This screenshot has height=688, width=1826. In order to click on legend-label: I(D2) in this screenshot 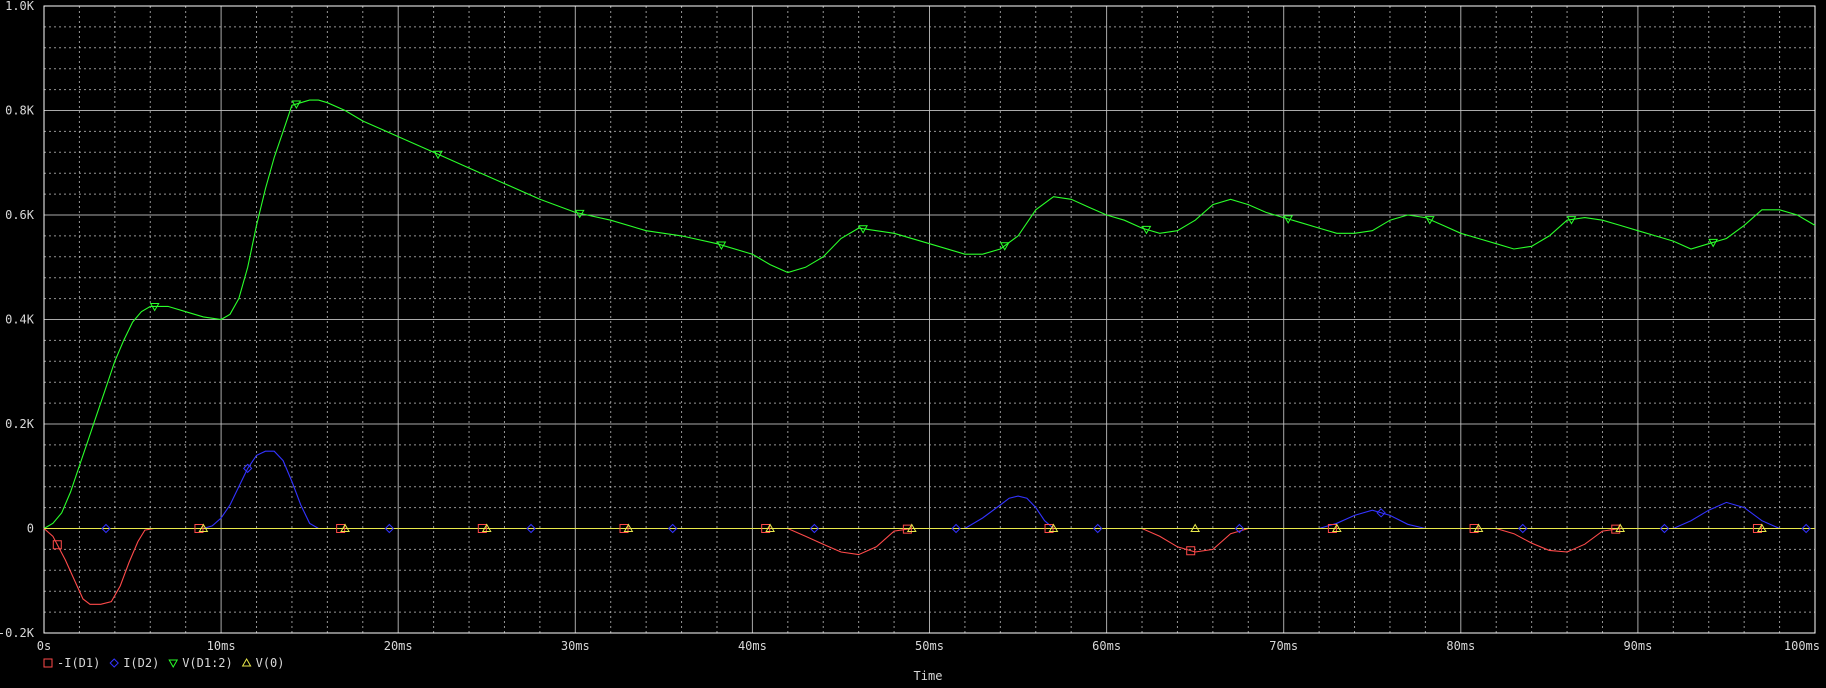, I will do `click(141, 663)`.